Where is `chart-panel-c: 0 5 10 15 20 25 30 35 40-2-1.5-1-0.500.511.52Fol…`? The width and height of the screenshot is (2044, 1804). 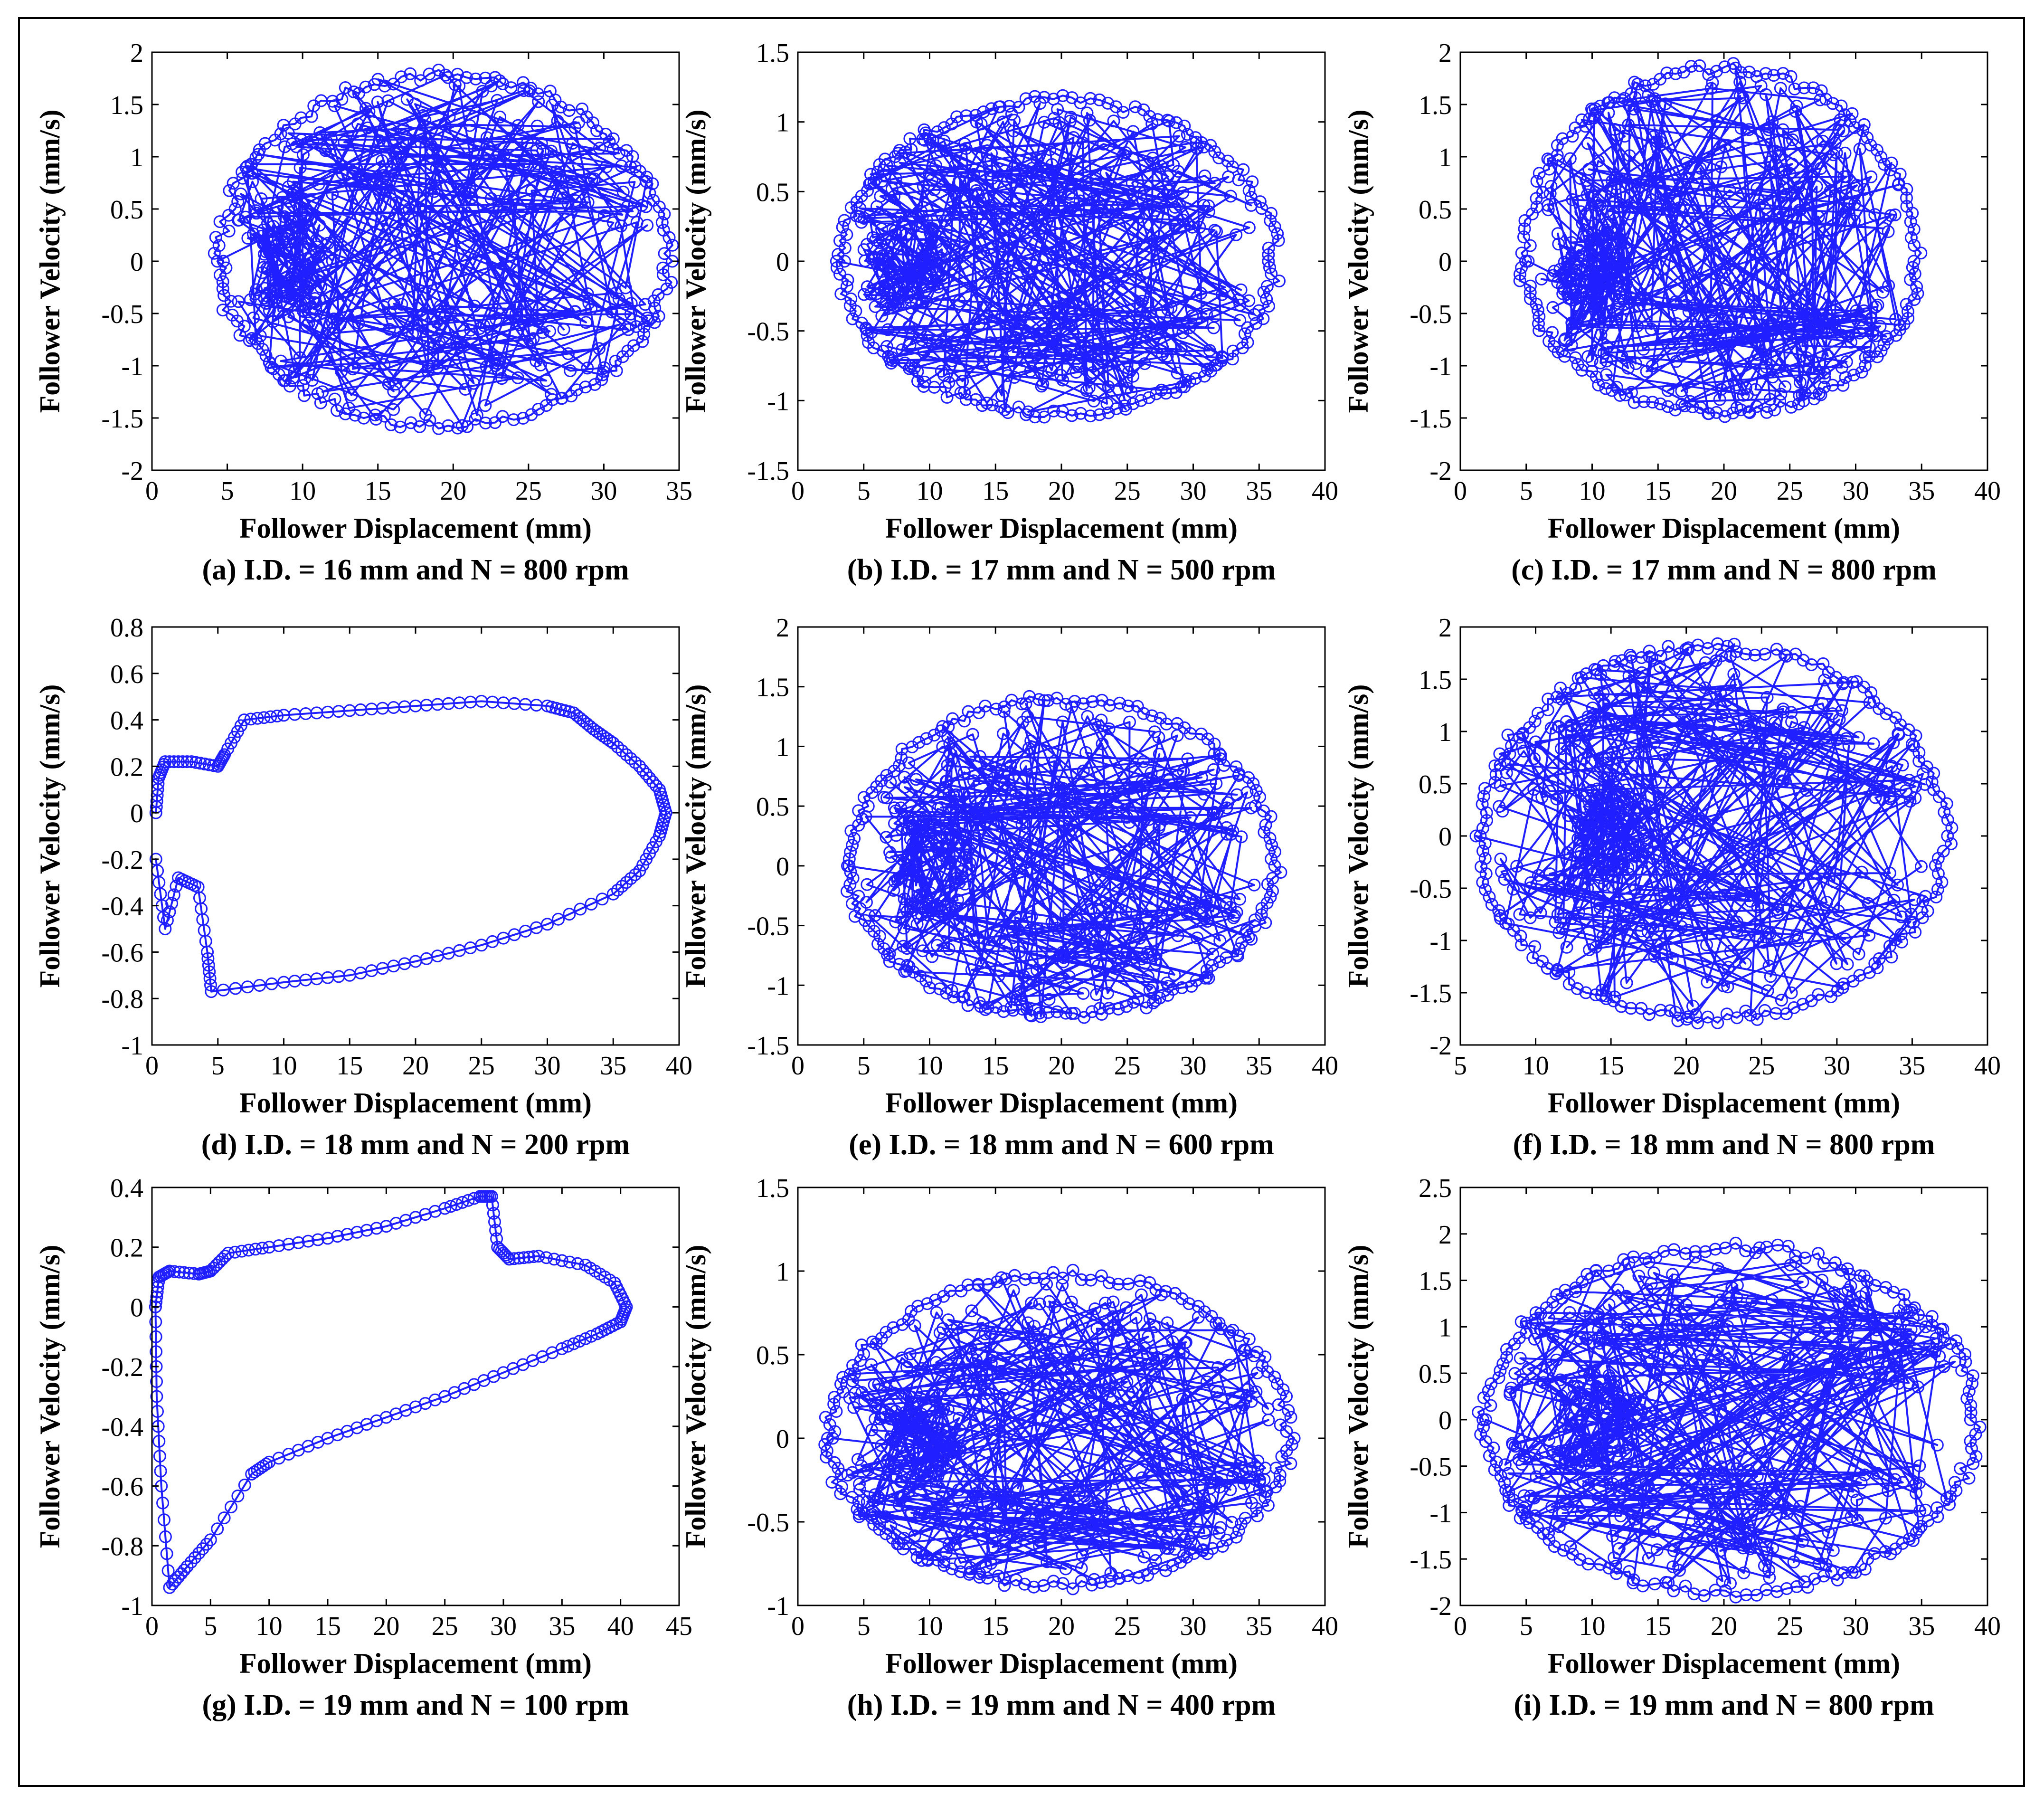
chart-panel-c: 0 5 10 15 20 25 30 35 40-2-1.5-1-0.500.511.52Fol… is located at coordinates (1672, 312).